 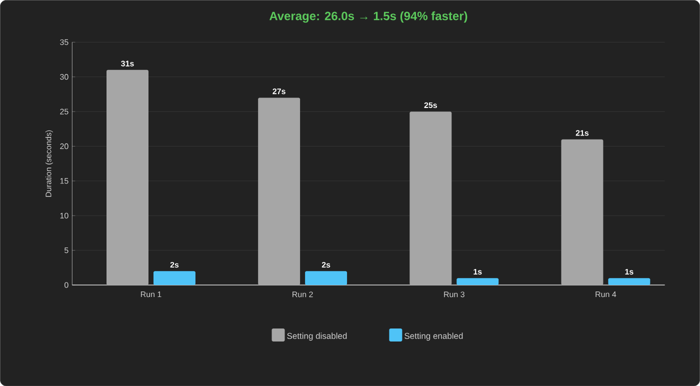 I want to click on legend-label: Setting enabled, so click(x=433, y=336).